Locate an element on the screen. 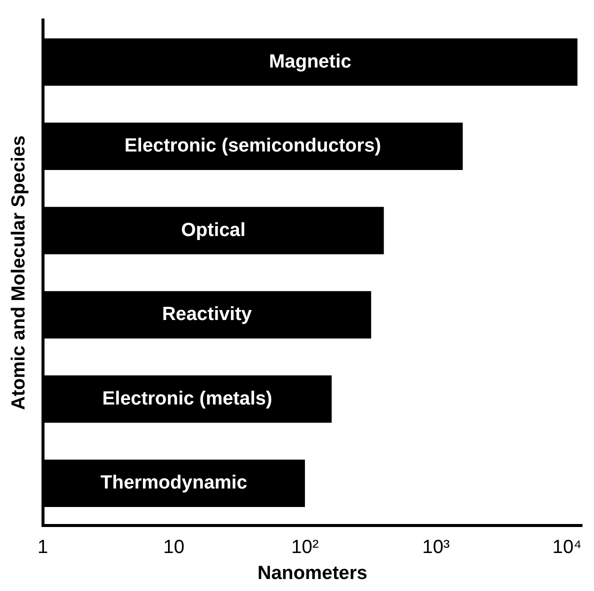 This screenshot has width=594, height=591. y-tick-label: Electronic (metals) is located at coordinates (187, 399).